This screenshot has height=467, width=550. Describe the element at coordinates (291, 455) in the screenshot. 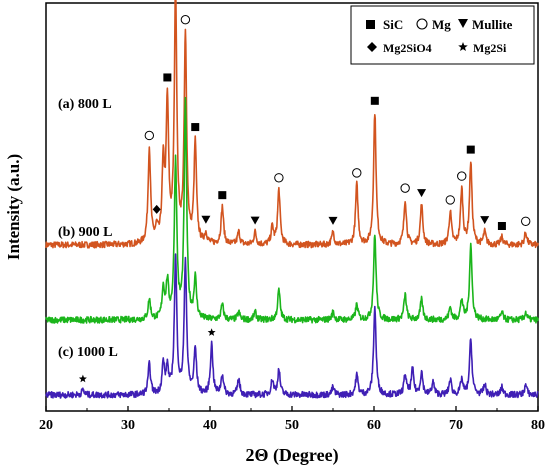

I see `x-axis-title: 2Θ (Degree)` at that location.